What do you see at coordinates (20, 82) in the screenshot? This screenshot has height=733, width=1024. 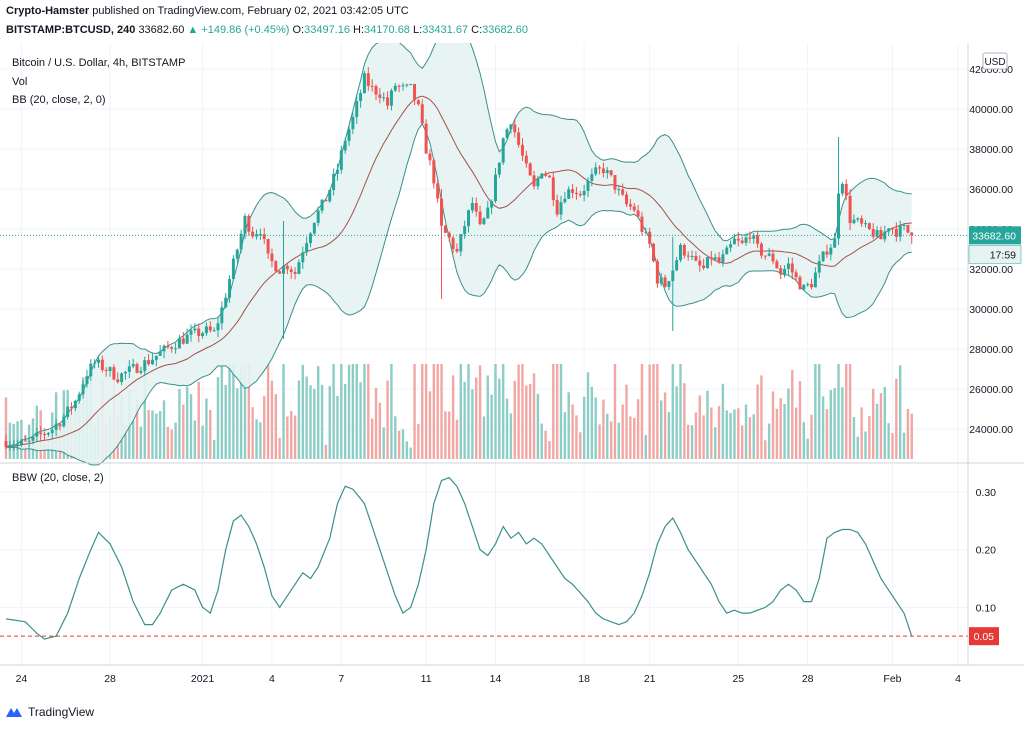 I see `vol-legend: Vol` at bounding box center [20, 82].